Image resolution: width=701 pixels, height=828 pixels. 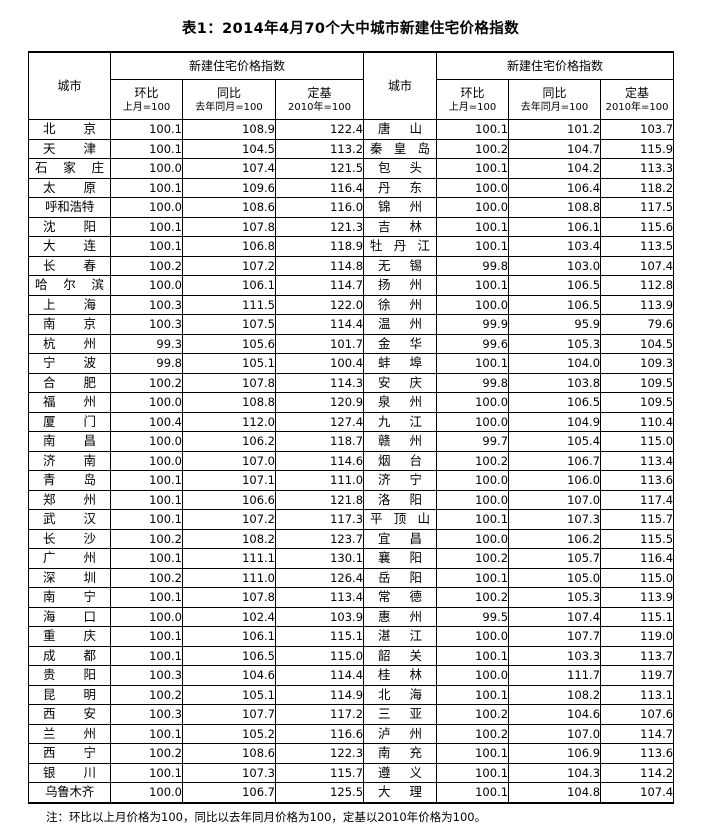 What do you see at coordinates (400, 499) in the screenshot?
I see `city-label: 洛阳` at bounding box center [400, 499].